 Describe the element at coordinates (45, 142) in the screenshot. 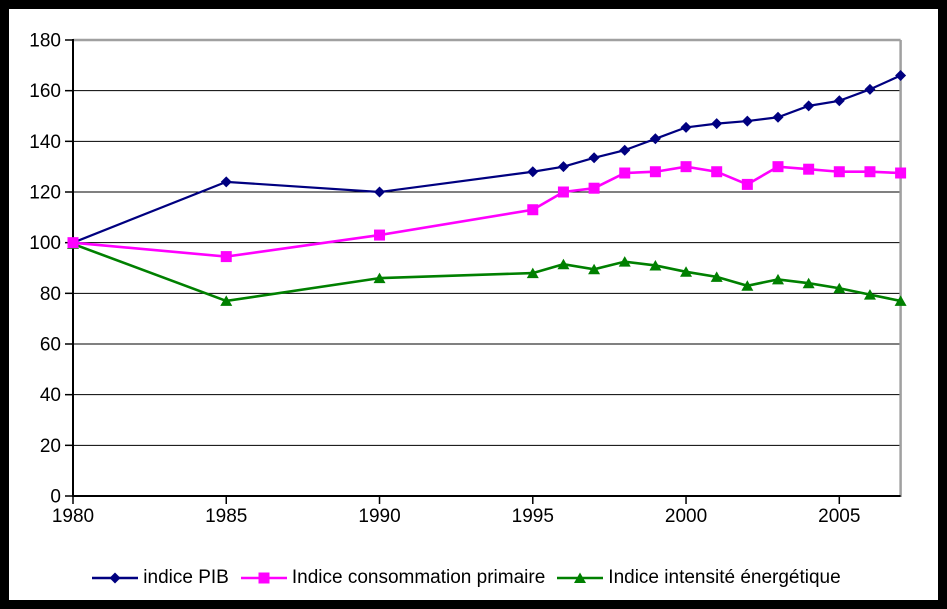

I see `y-tick-label: 140` at that location.